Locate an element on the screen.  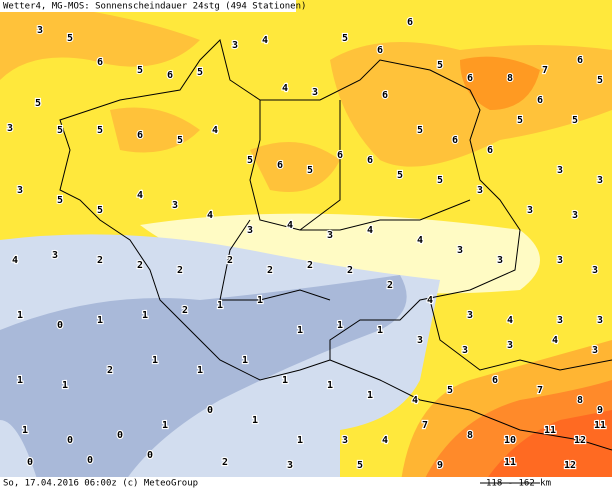
header-box is located at coordinates (148, 6).